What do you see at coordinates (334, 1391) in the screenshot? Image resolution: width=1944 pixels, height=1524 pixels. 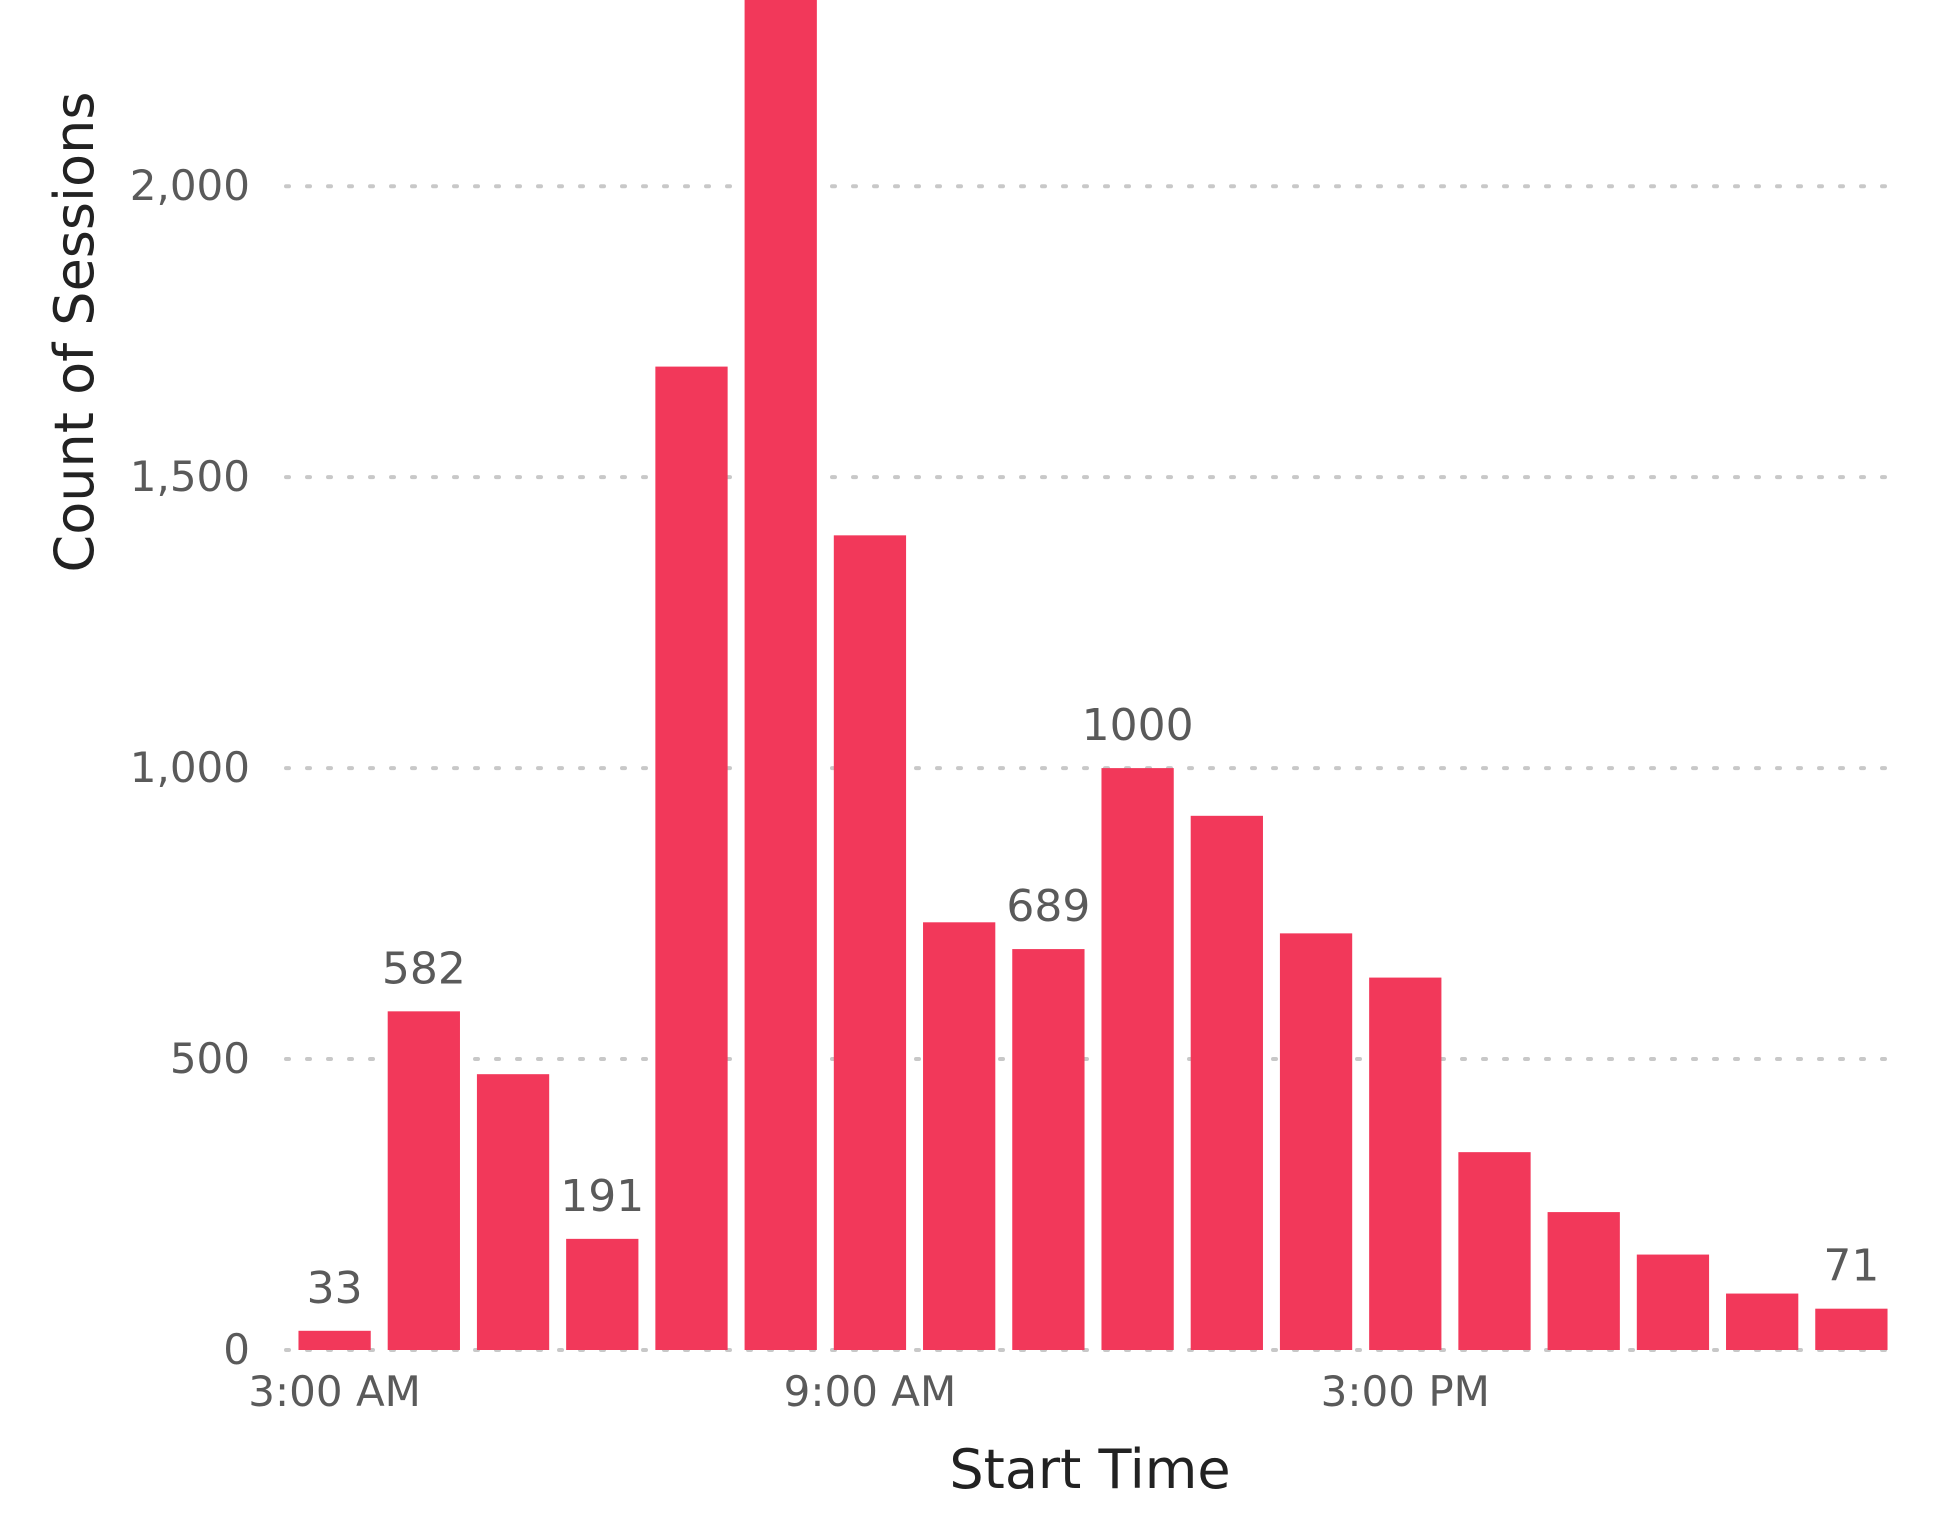 I see `x-tick-label: 3:00 AM` at bounding box center [334, 1391].